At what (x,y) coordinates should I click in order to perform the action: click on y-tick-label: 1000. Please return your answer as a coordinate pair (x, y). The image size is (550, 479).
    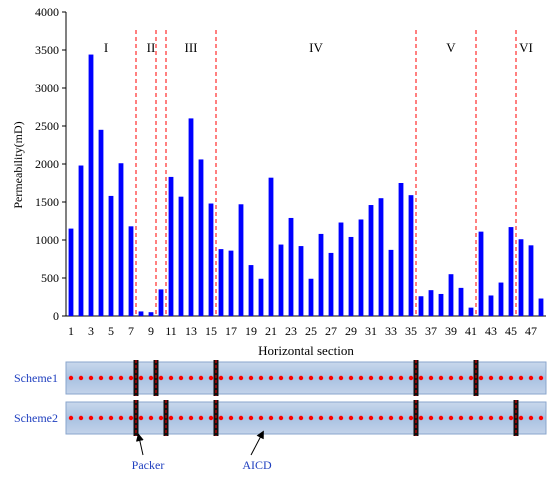
    Looking at the image, I should click on (47, 240).